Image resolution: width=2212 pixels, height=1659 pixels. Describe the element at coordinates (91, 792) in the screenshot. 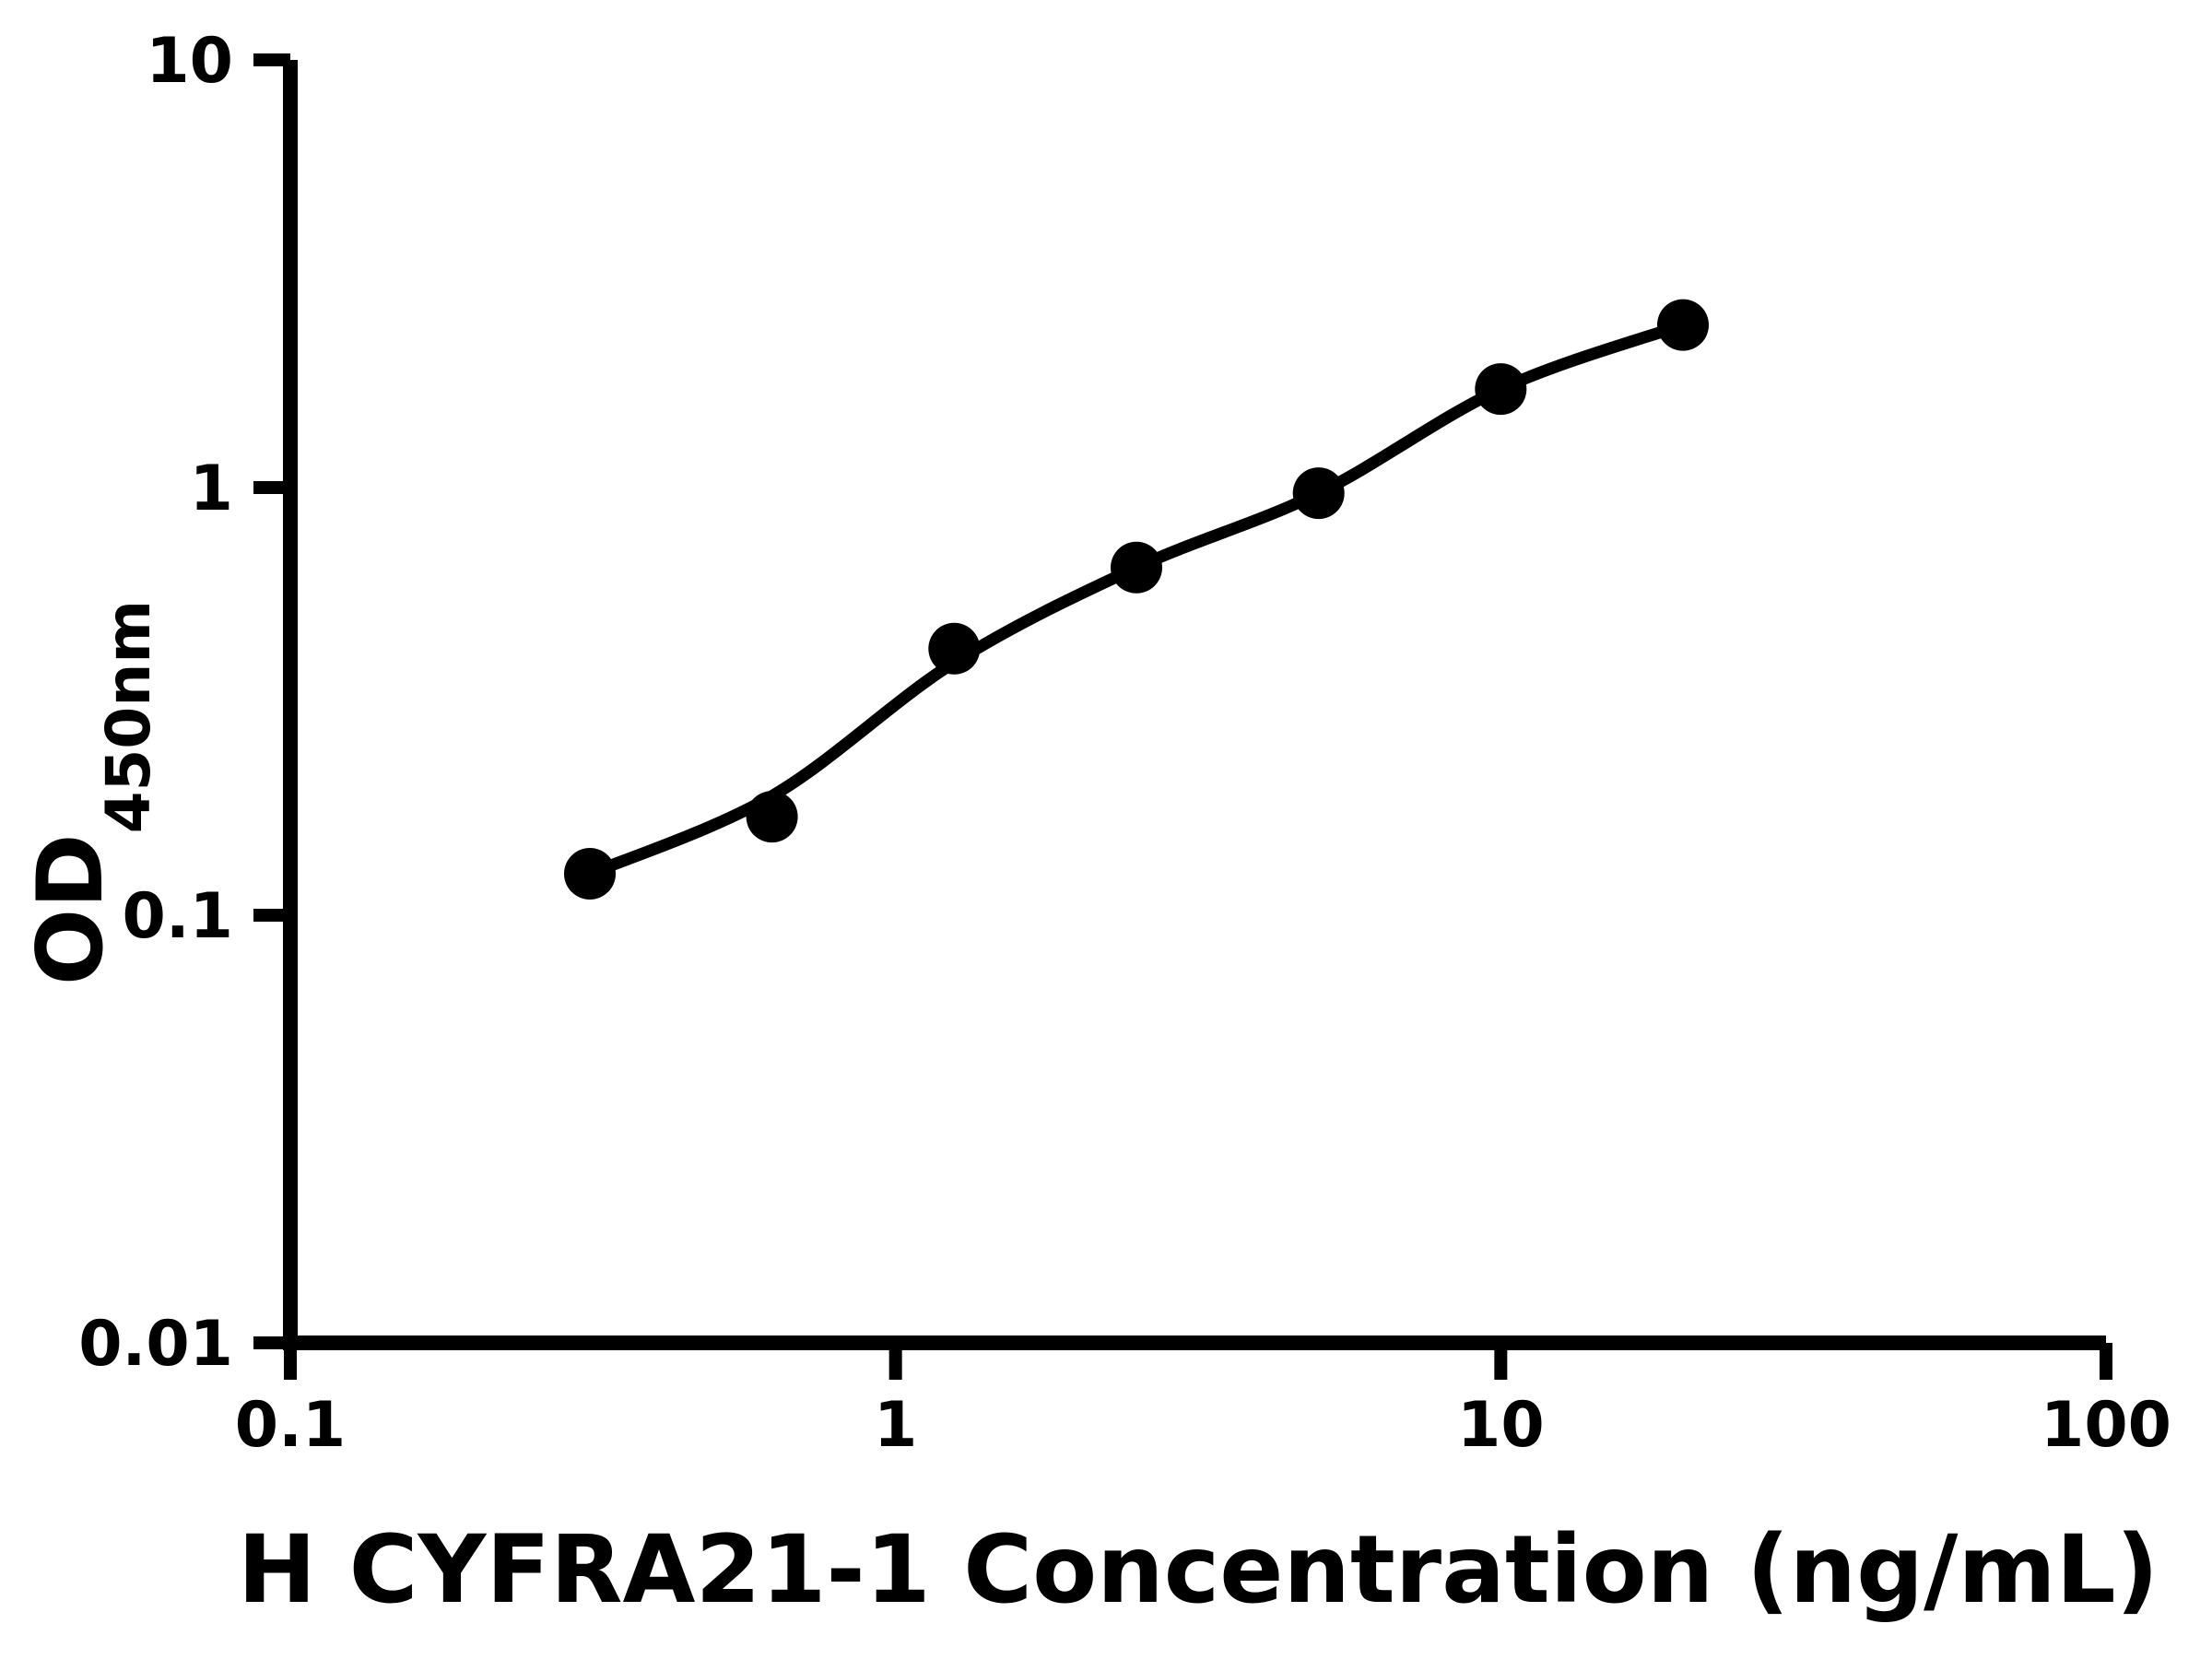

I see `y-axis-title: OD450nm` at that location.